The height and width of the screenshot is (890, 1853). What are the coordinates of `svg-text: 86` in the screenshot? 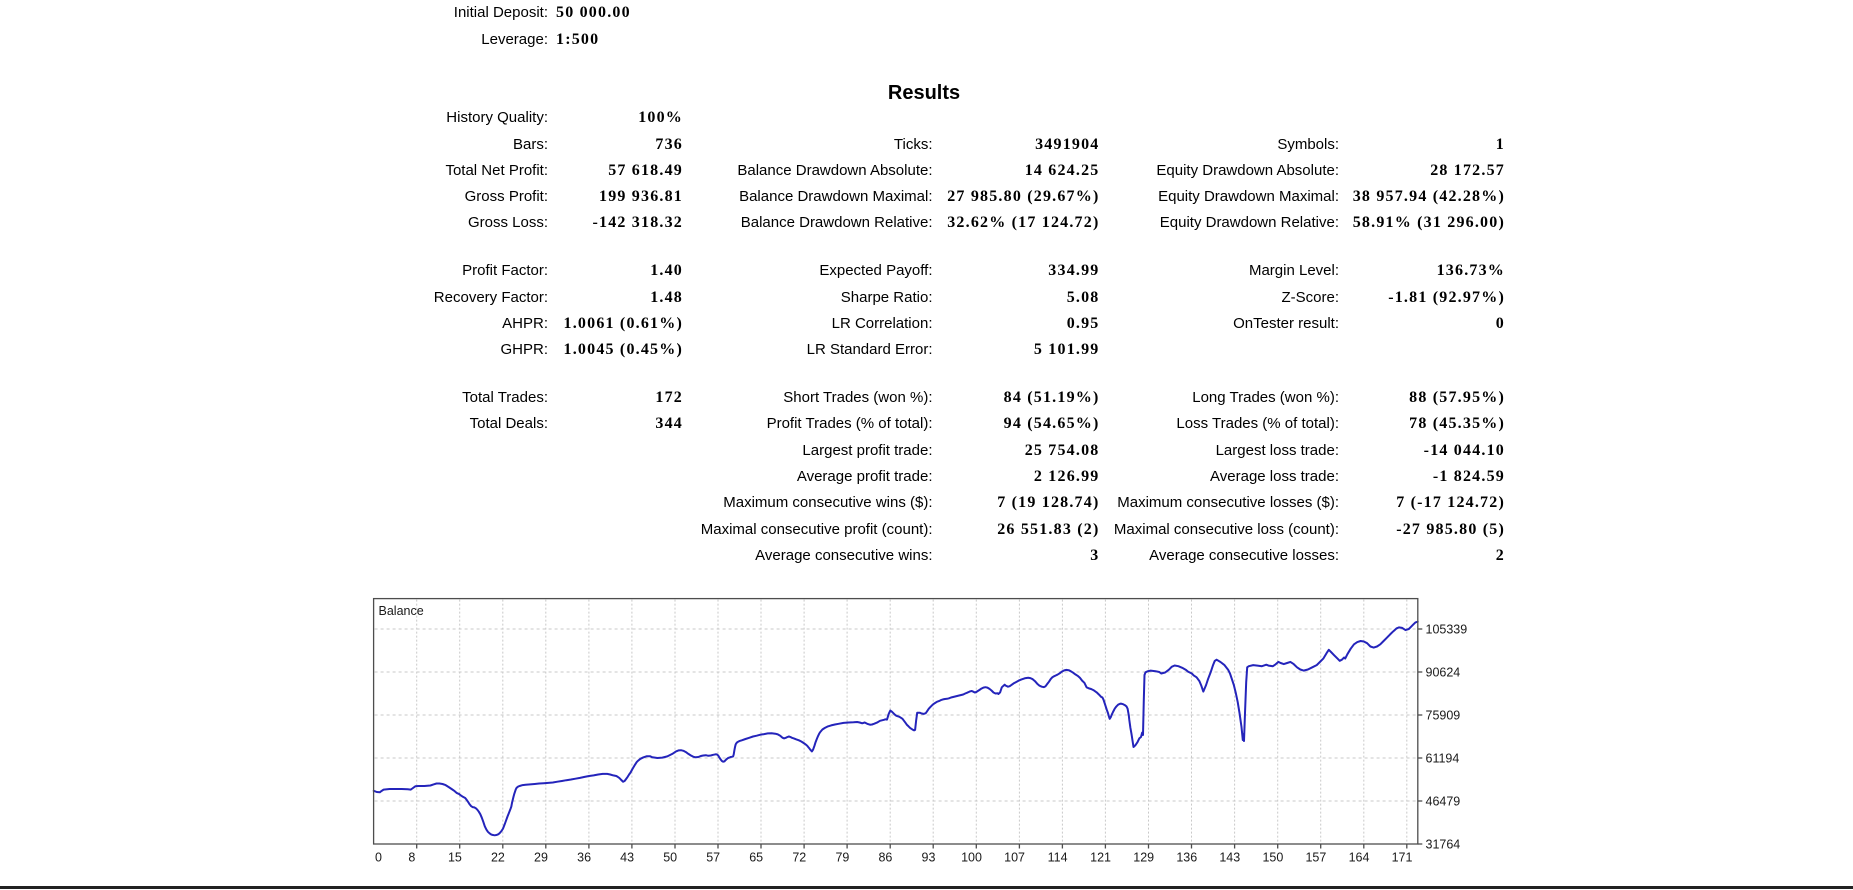 It's located at (885, 858).